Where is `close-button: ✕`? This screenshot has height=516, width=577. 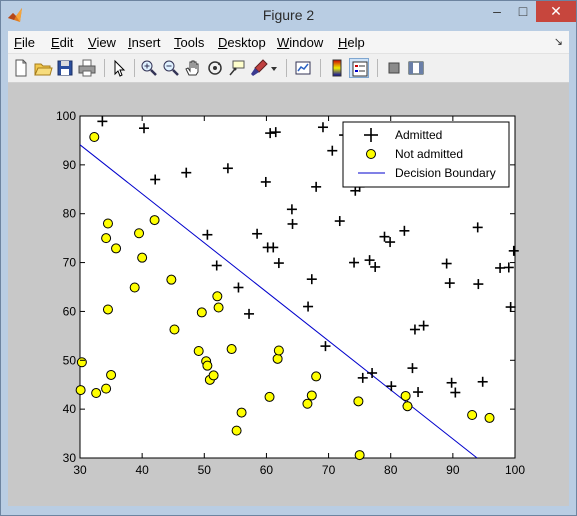
close-button: ✕ is located at coordinates (556, 11).